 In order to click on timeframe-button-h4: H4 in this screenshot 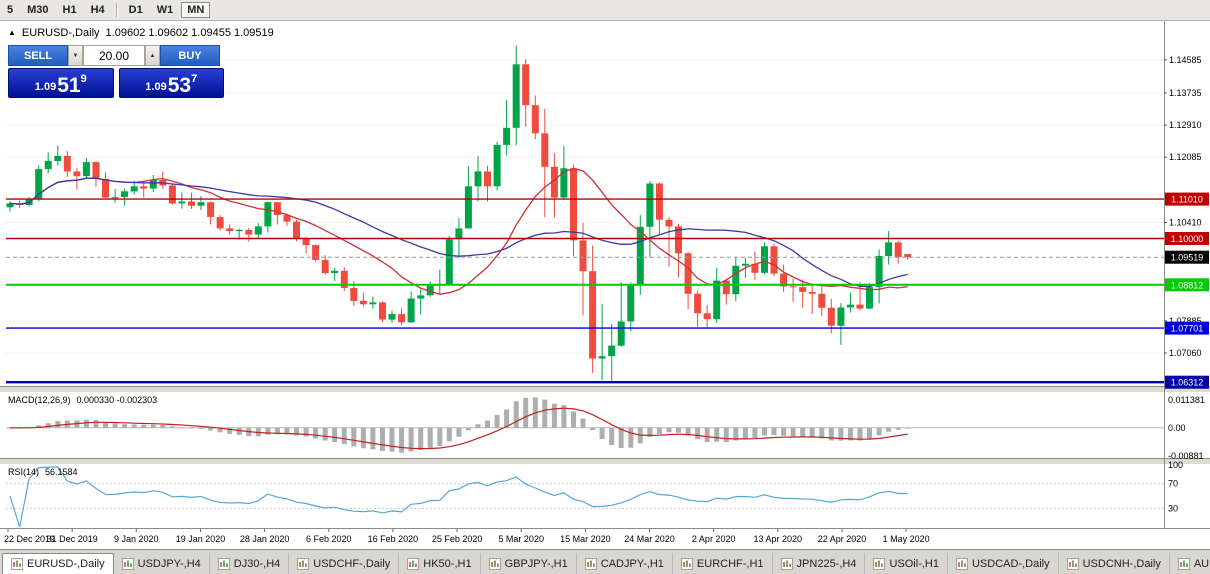, I will do `click(97, 10)`.